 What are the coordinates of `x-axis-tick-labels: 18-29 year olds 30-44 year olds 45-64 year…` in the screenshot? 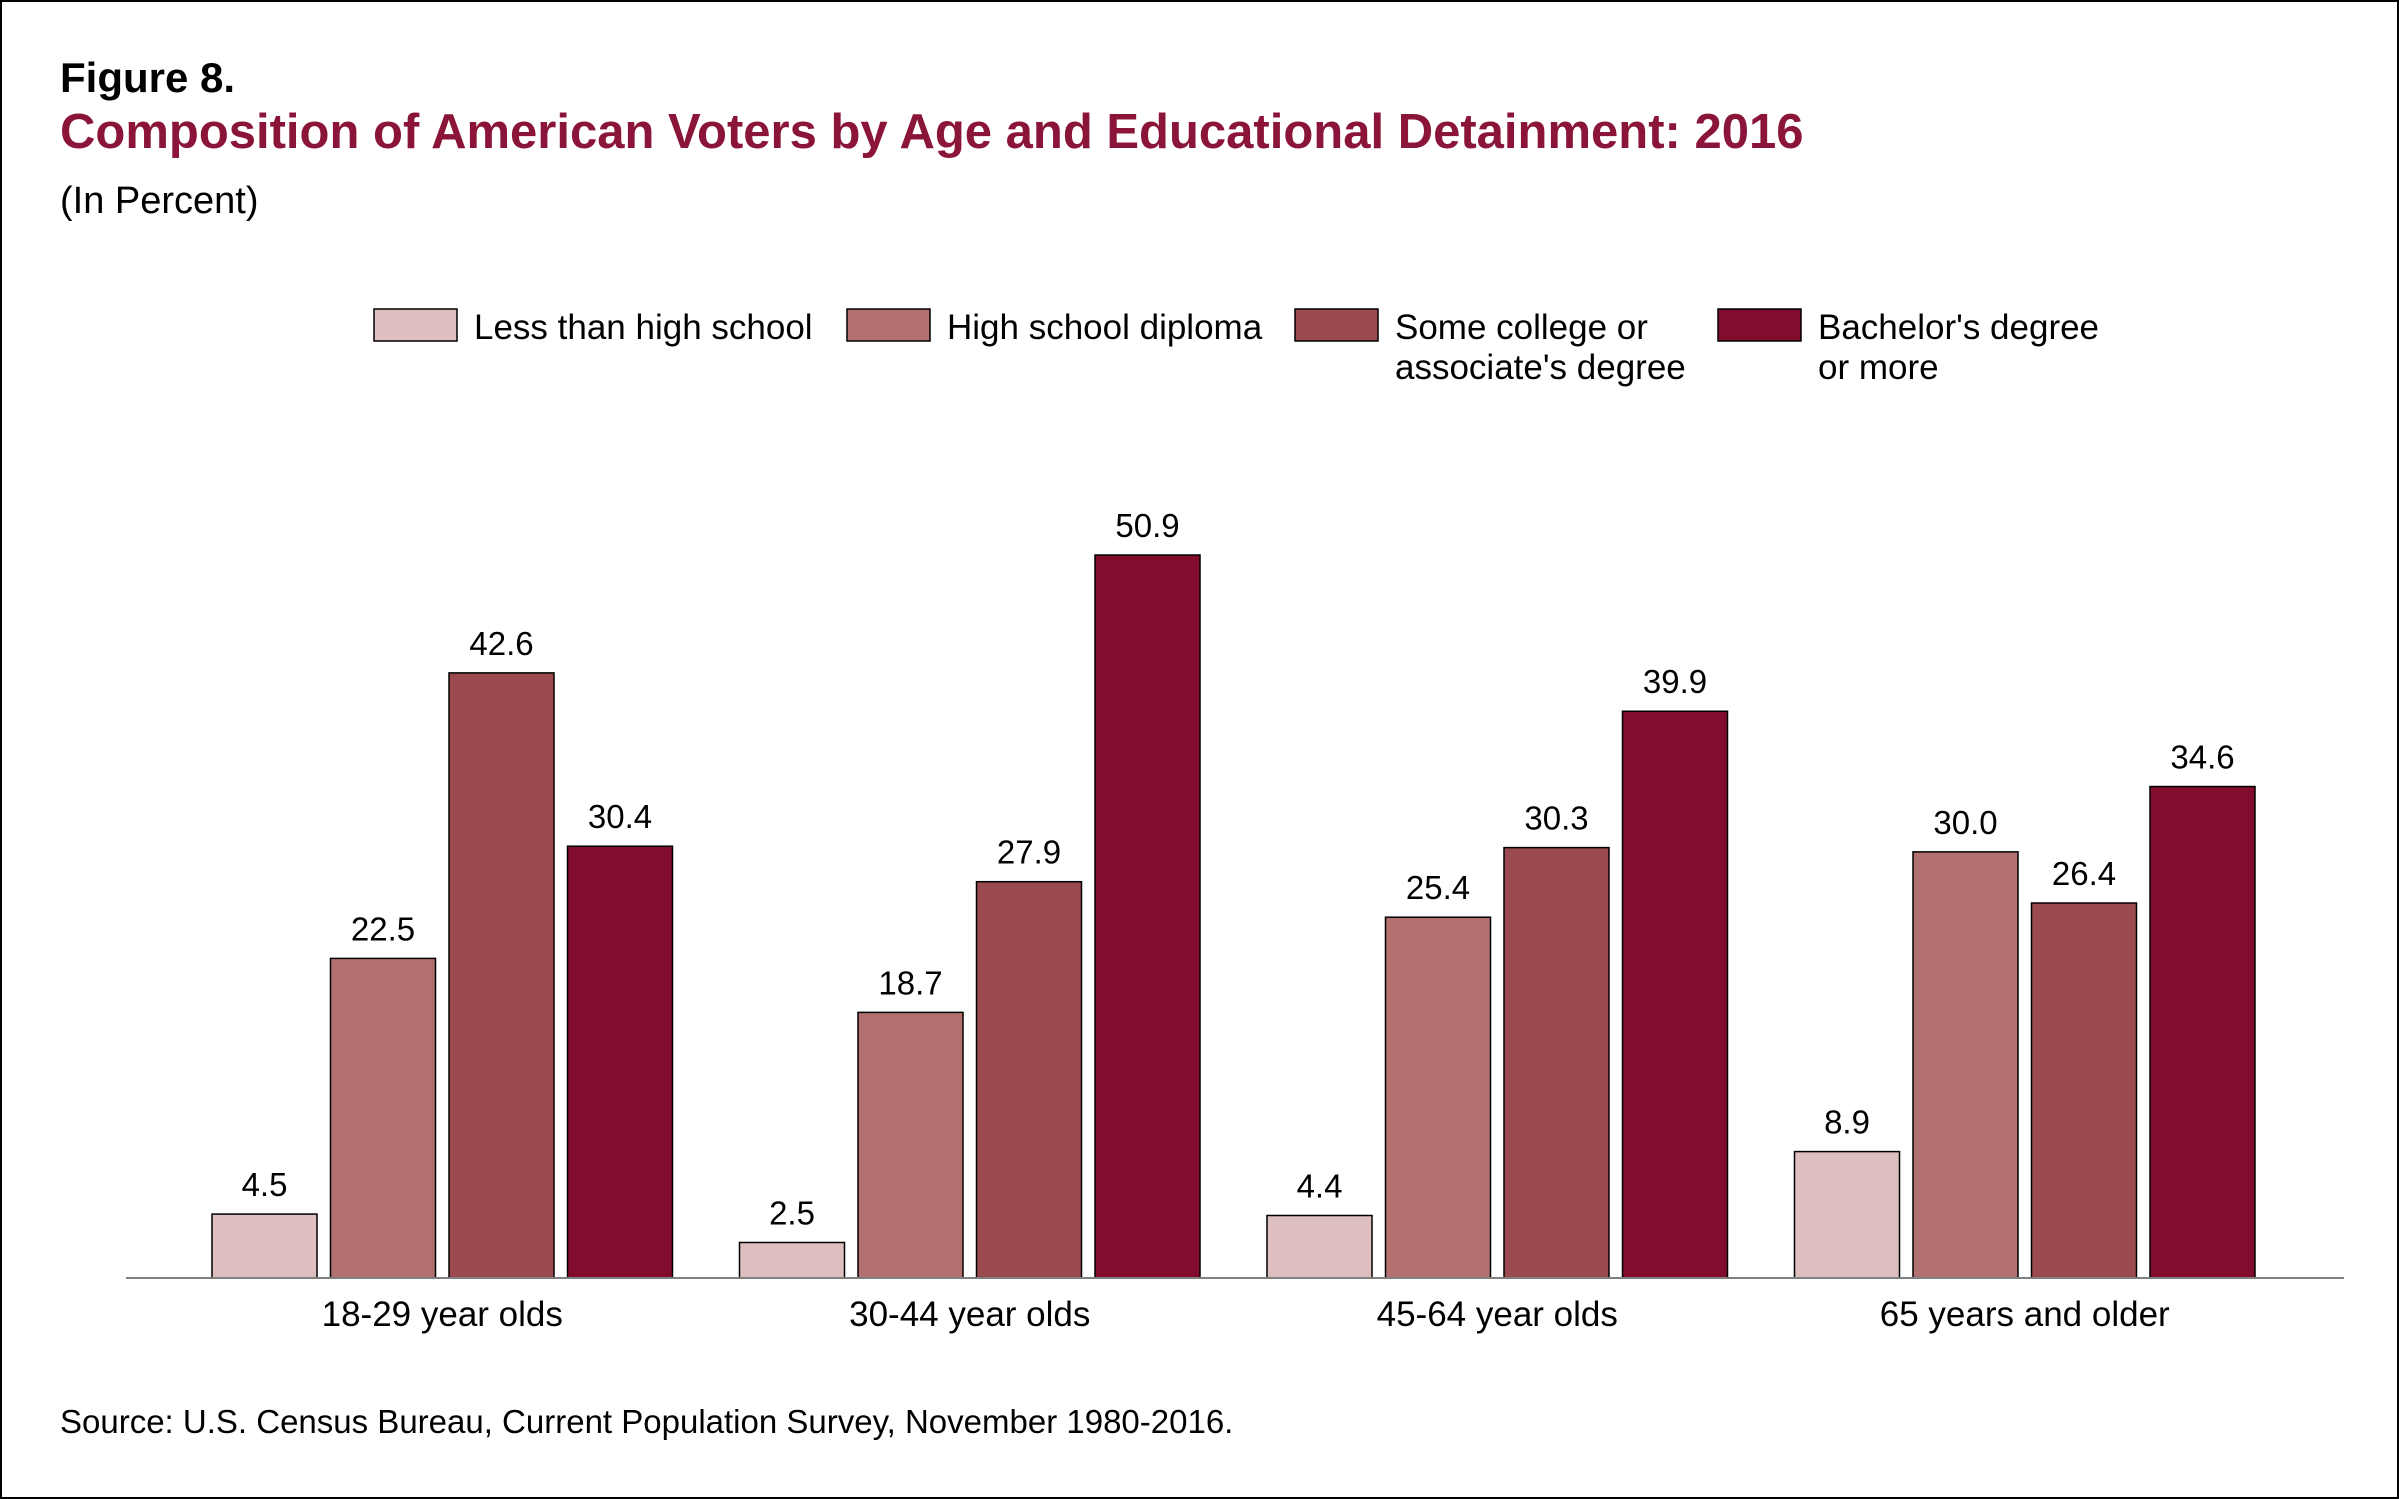 It's located at (1246, 1314).